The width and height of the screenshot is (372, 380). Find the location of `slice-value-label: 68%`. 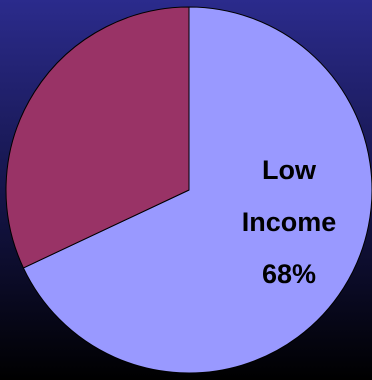

slice-value-label: 68% is located at coordinates (288, 273).